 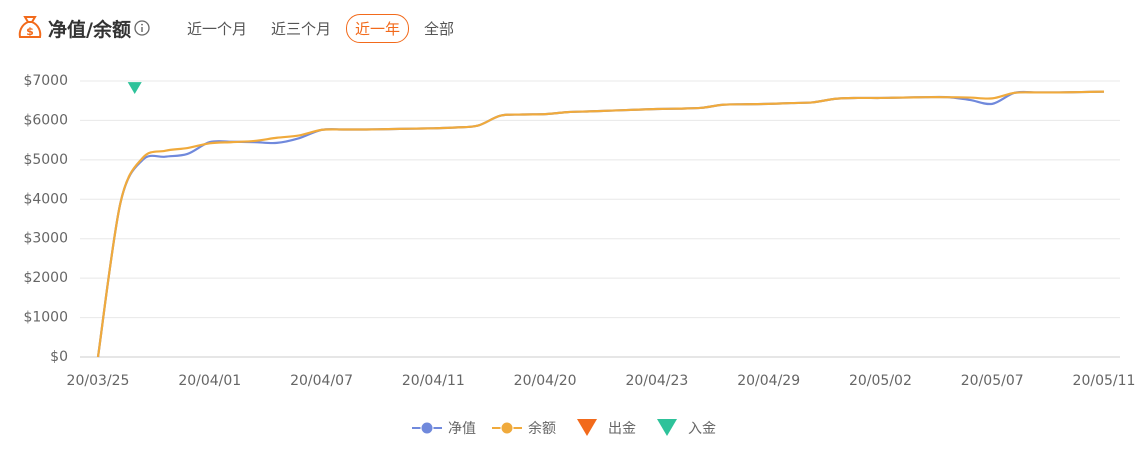 I want to click on legend-label: 入金, so click(x=702, y=429).